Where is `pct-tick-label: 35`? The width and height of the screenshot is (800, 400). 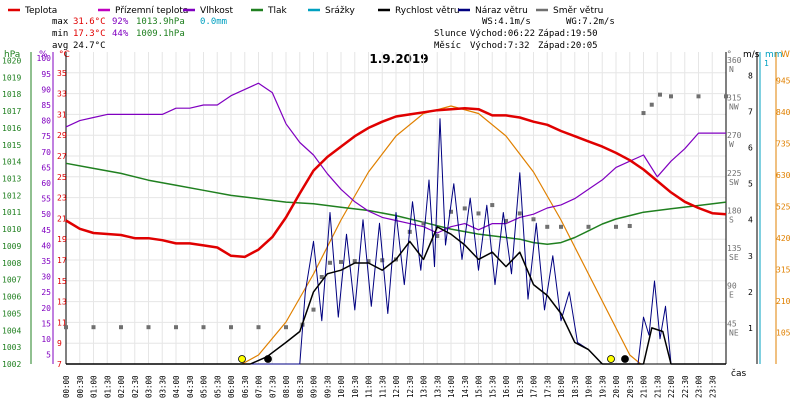
pct-tick-label: 35 is located at coordinates (46, 261).